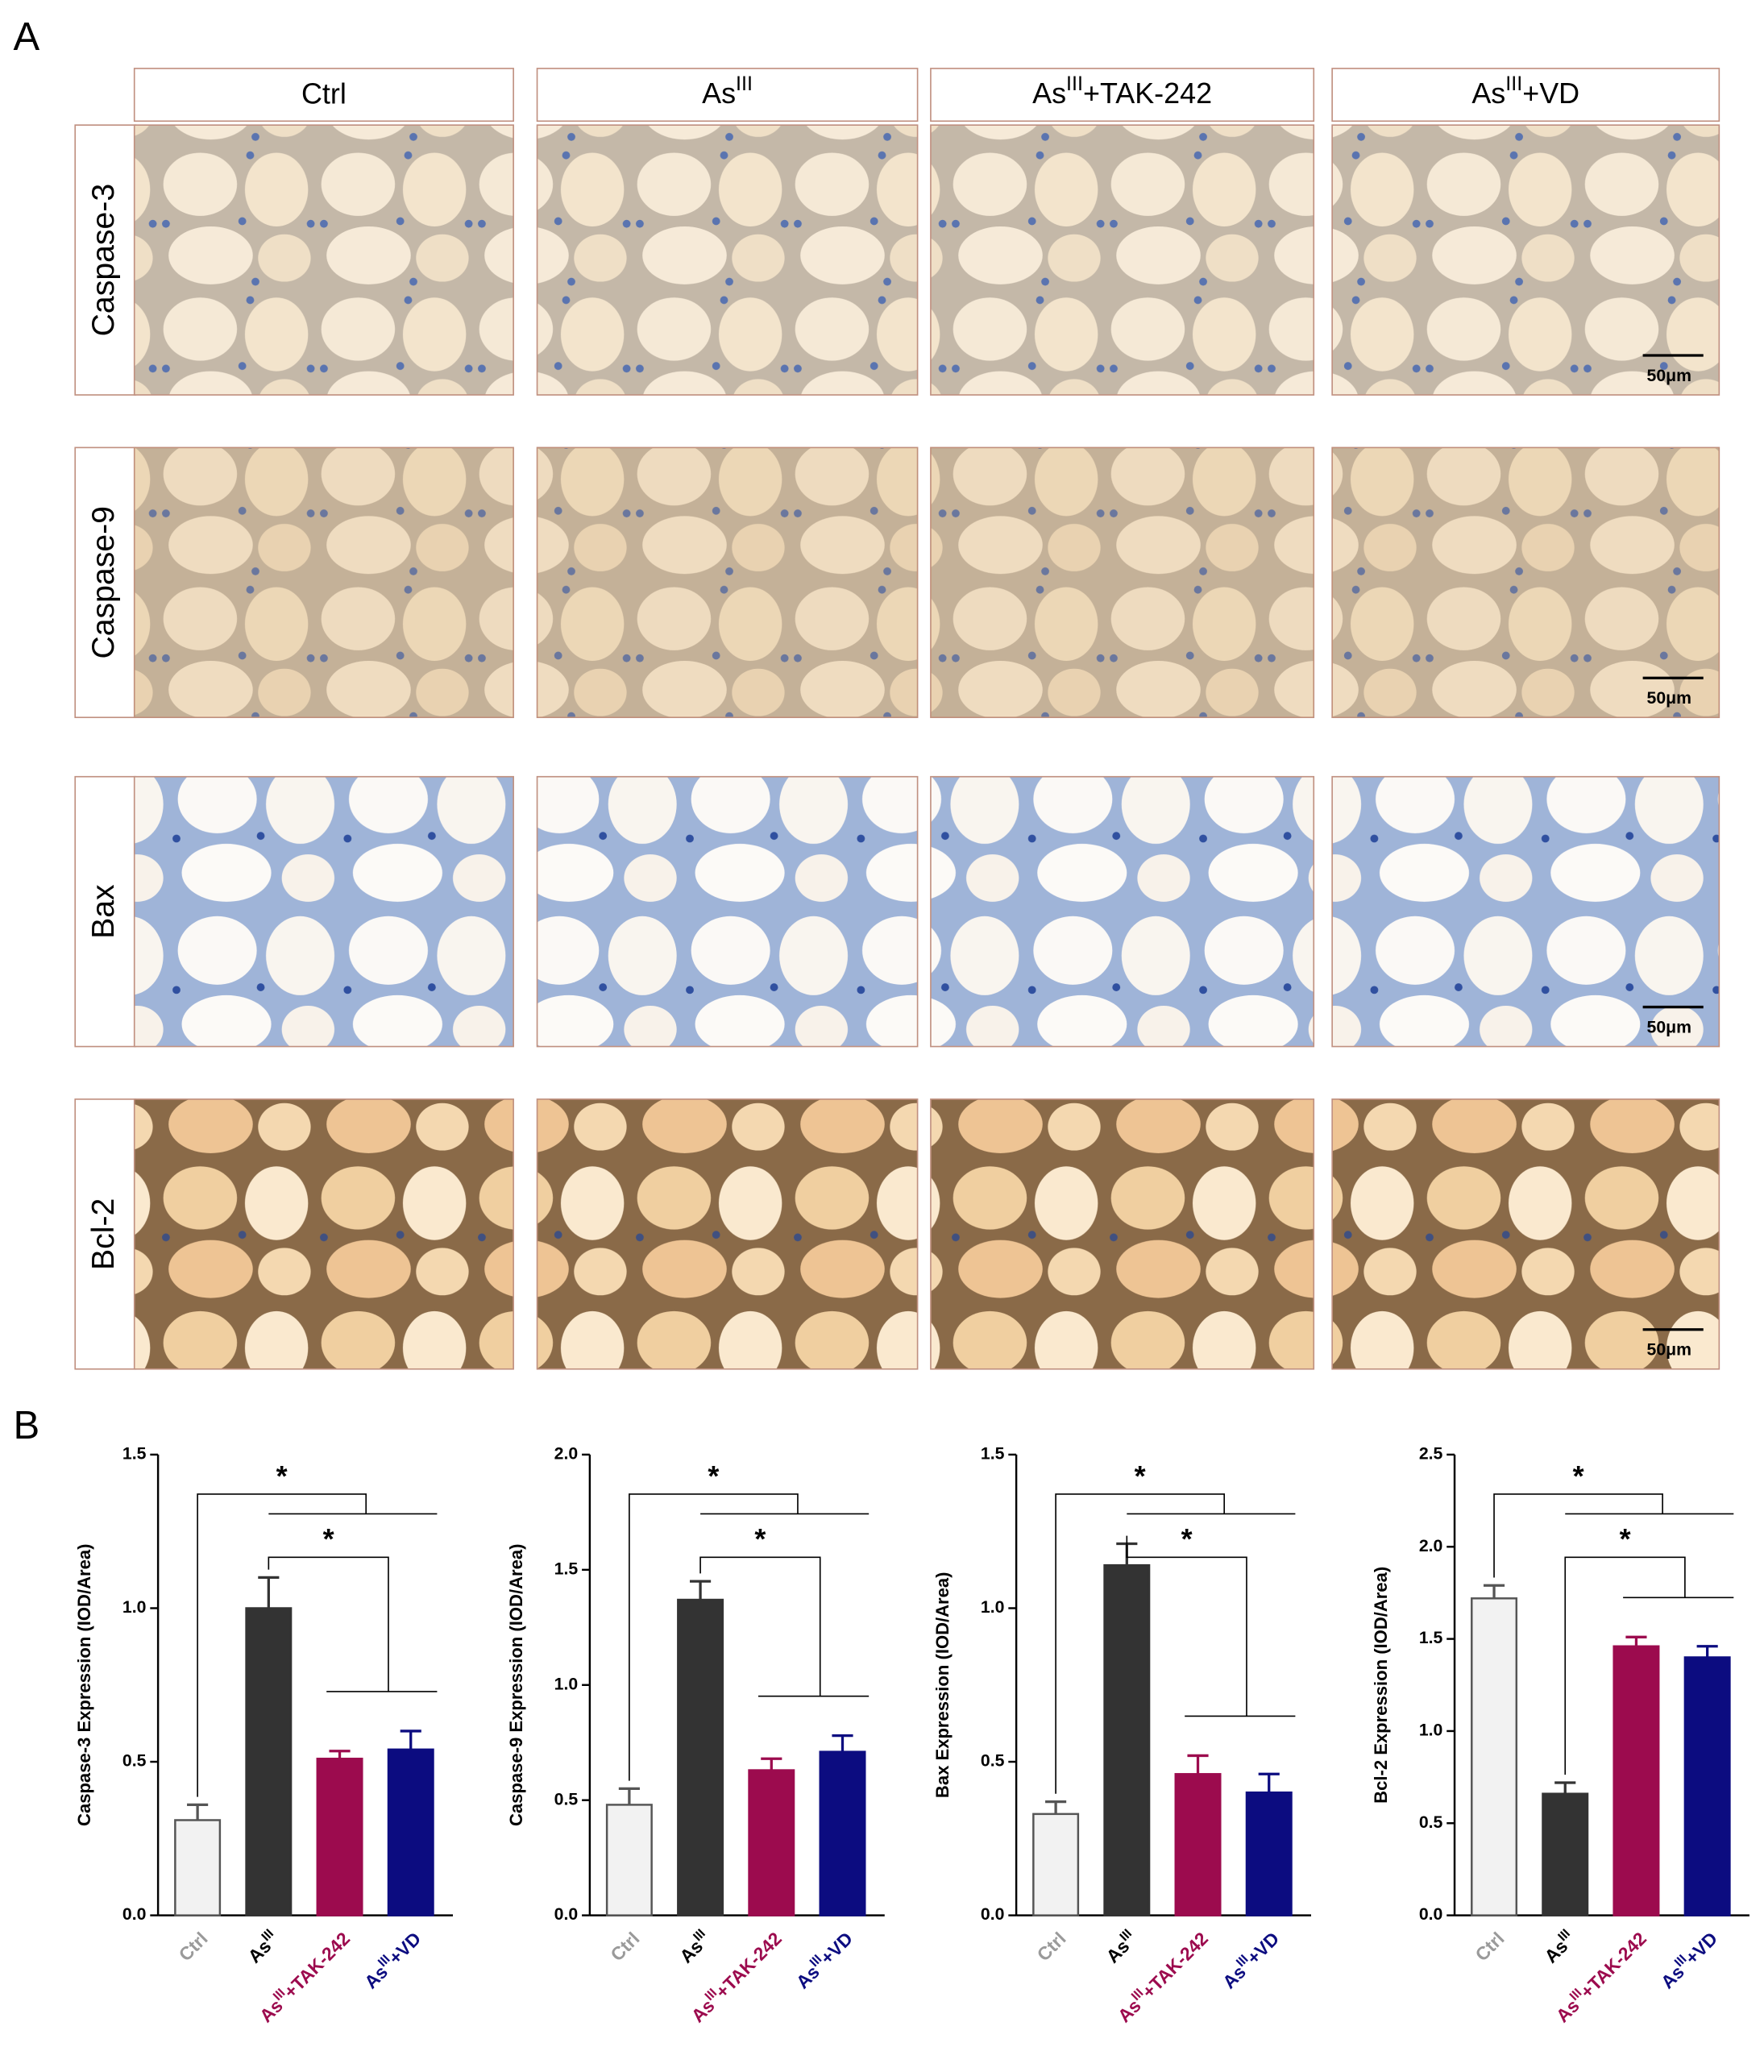 The width and height of the screenshot is (1764, 2072). What do you see at coordinates (1431, 1454) in the screenshot?
I see `y-tick-label: 2.5` at bounding box center [1431, 1454].